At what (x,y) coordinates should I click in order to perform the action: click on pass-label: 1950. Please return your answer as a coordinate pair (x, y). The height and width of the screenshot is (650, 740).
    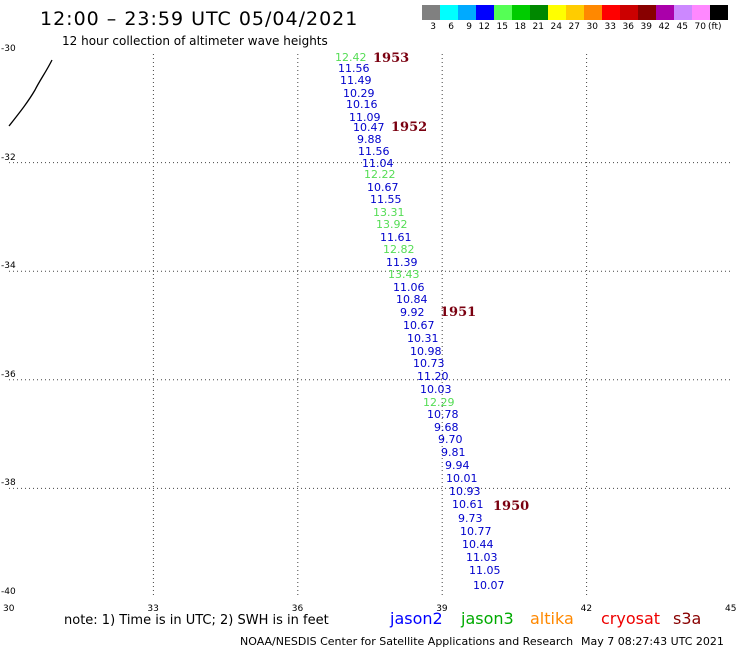
    Looking at the image, I should click on (511, 506).